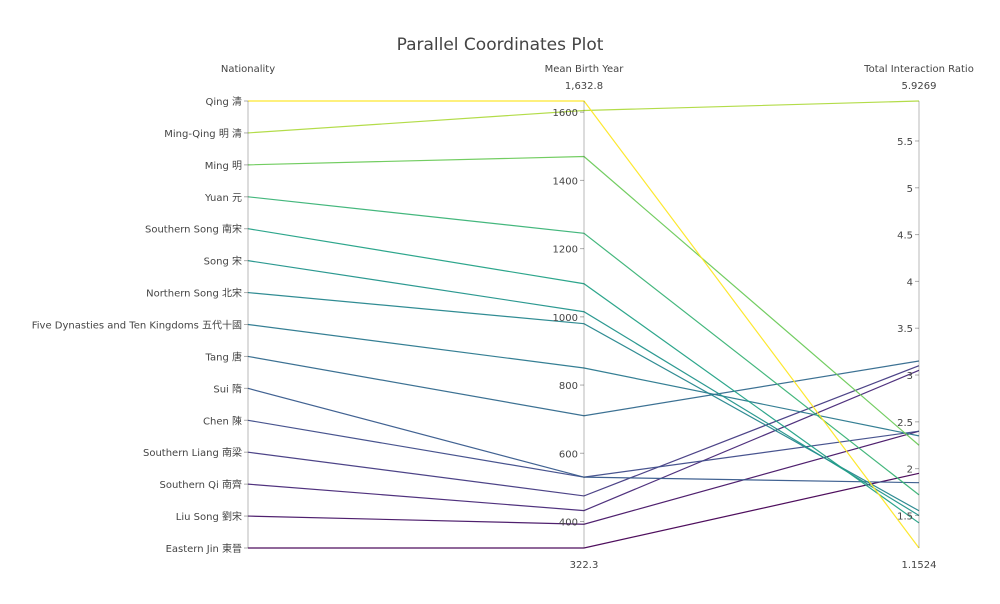  What do you see at coordinates (227, 388) in the screenshot?
I see `category-label: Sui 隋` at bounding box center [227, 388].